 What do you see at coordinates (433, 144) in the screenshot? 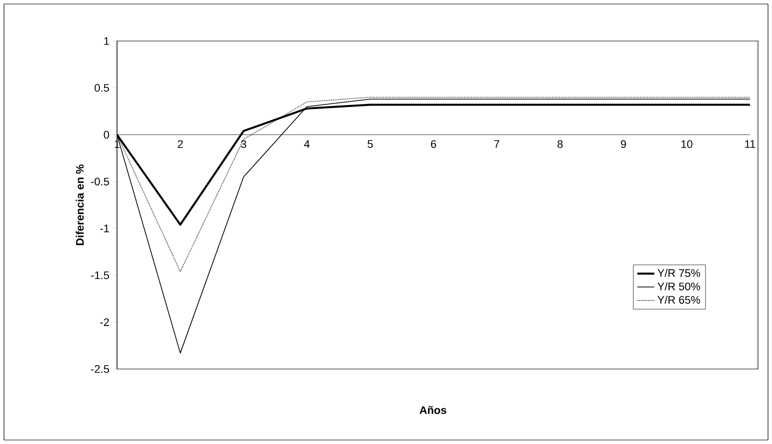
I see `x-tick-label: 6` at bounding box center [433, 144].